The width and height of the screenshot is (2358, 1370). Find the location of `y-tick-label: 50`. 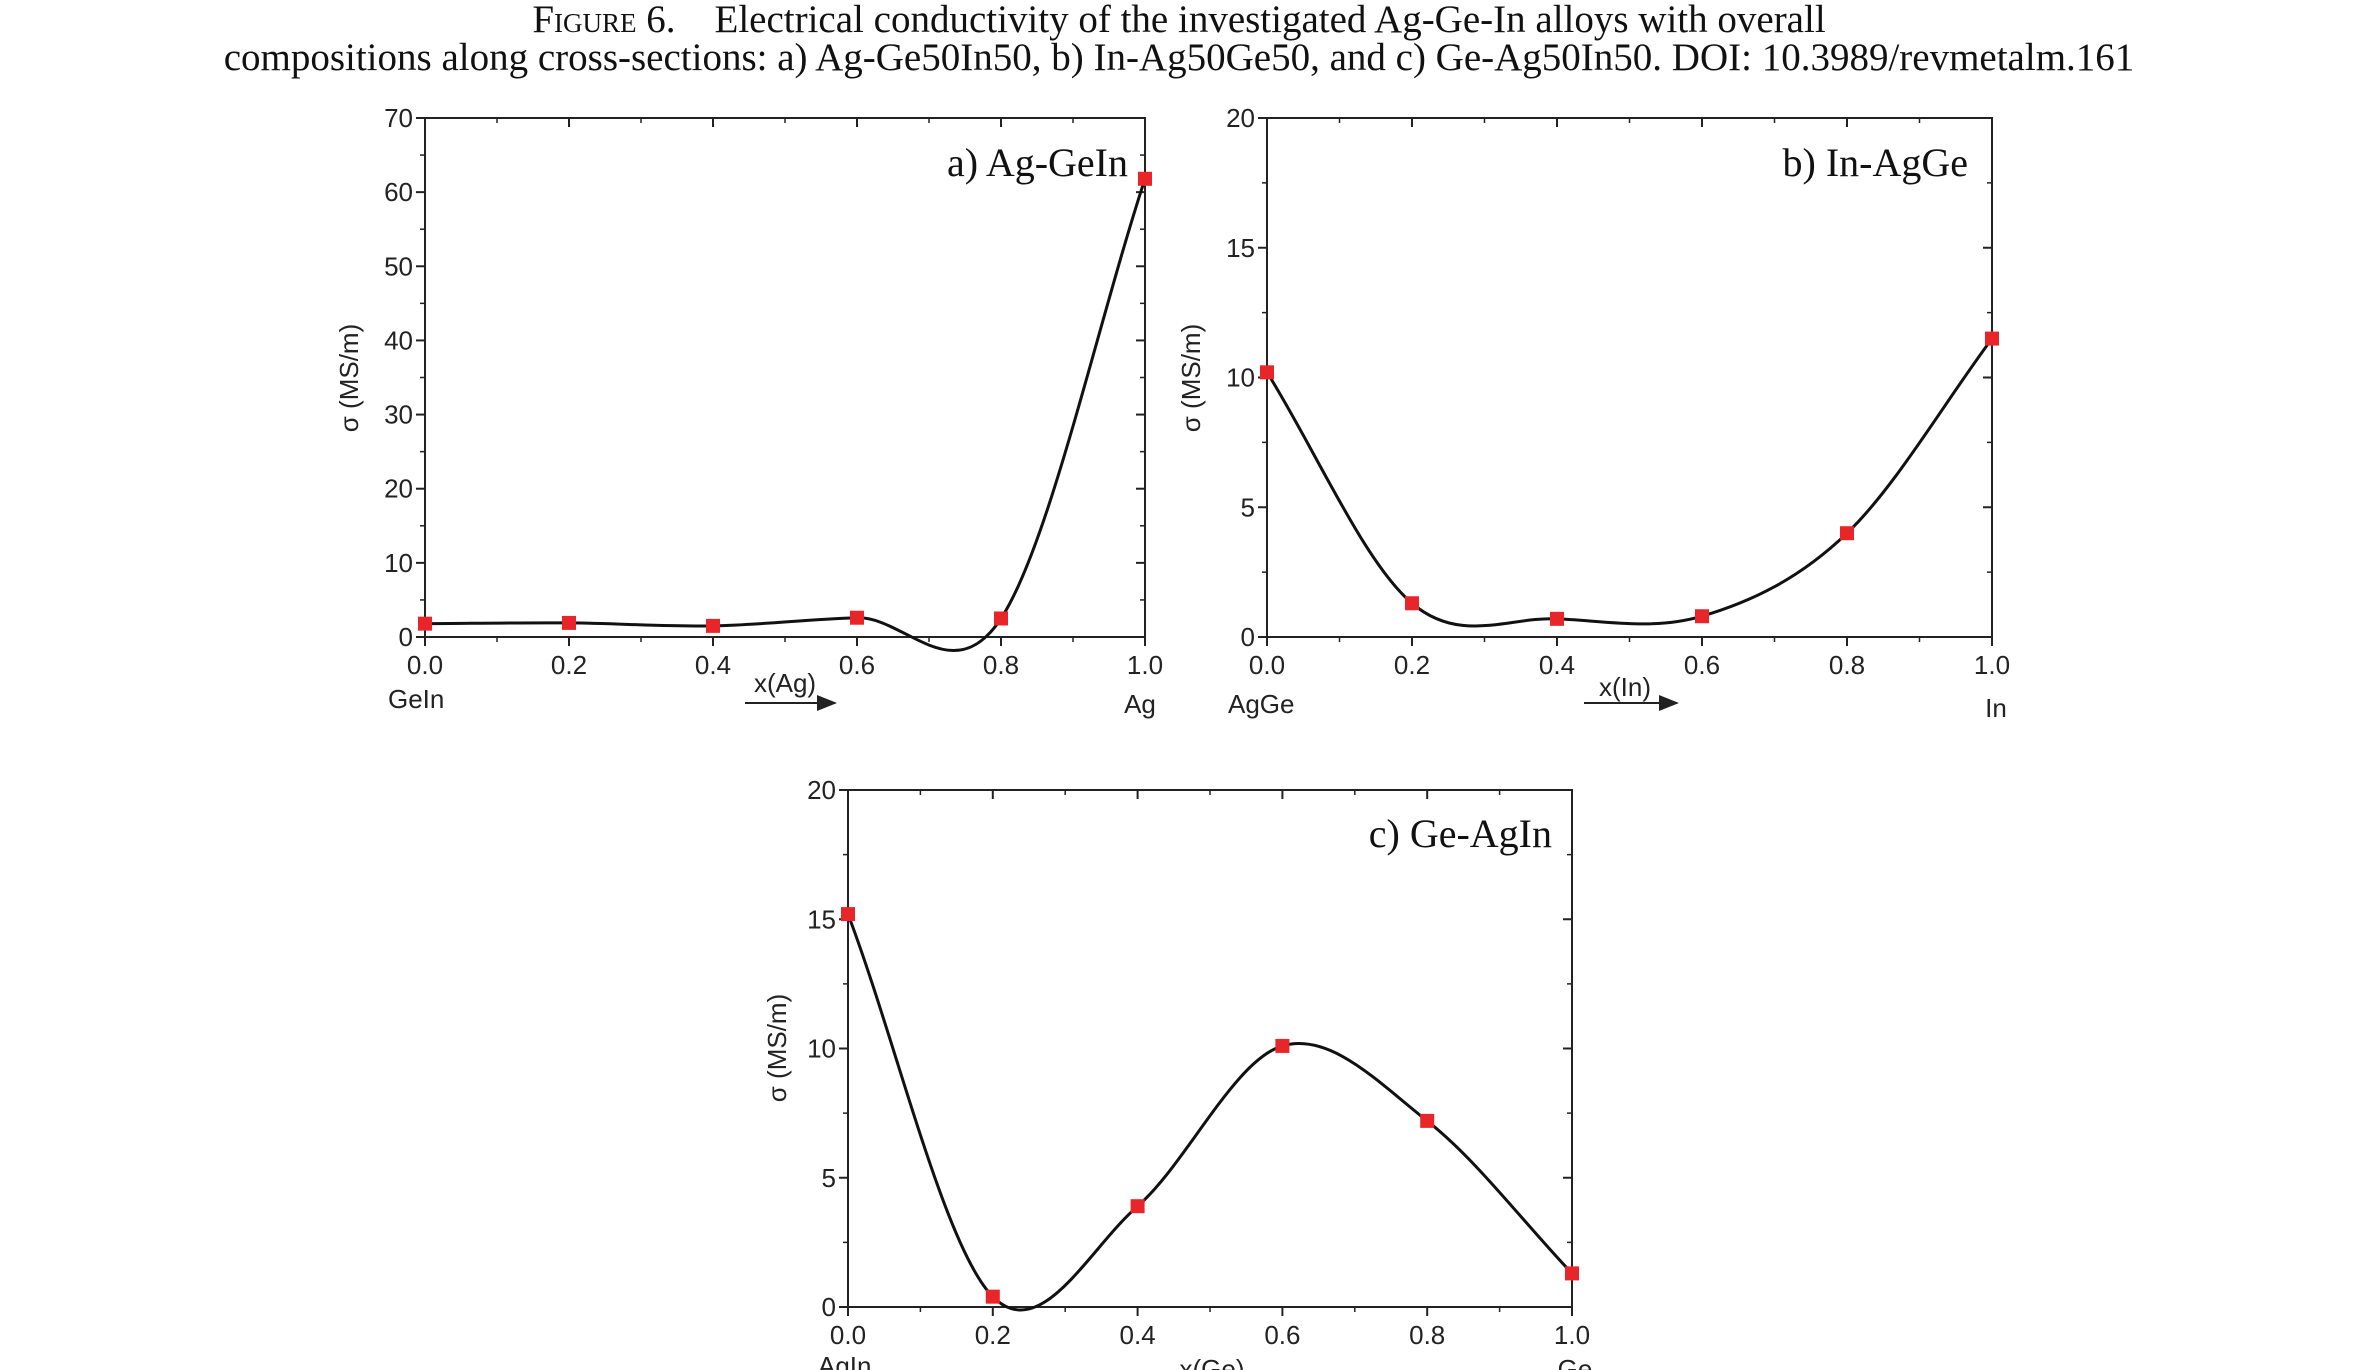

y-tick-label: 50 is located at coordinates (398, 266).